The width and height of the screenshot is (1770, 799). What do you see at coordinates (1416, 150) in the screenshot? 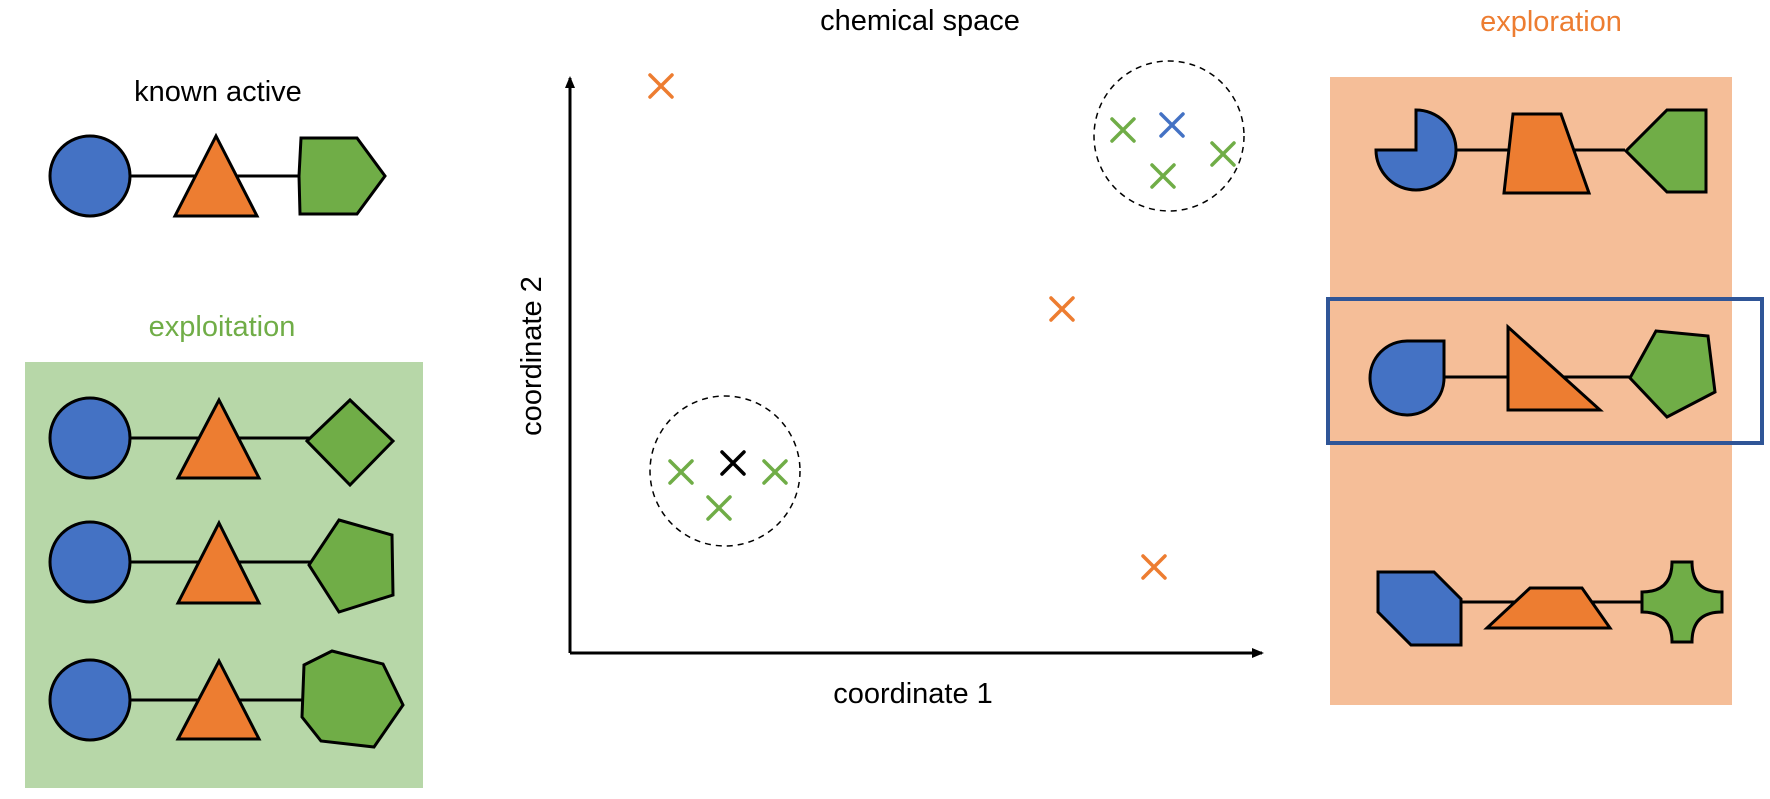
I see `three-quarter-circle-icon` at bounding box center [1416, 150].